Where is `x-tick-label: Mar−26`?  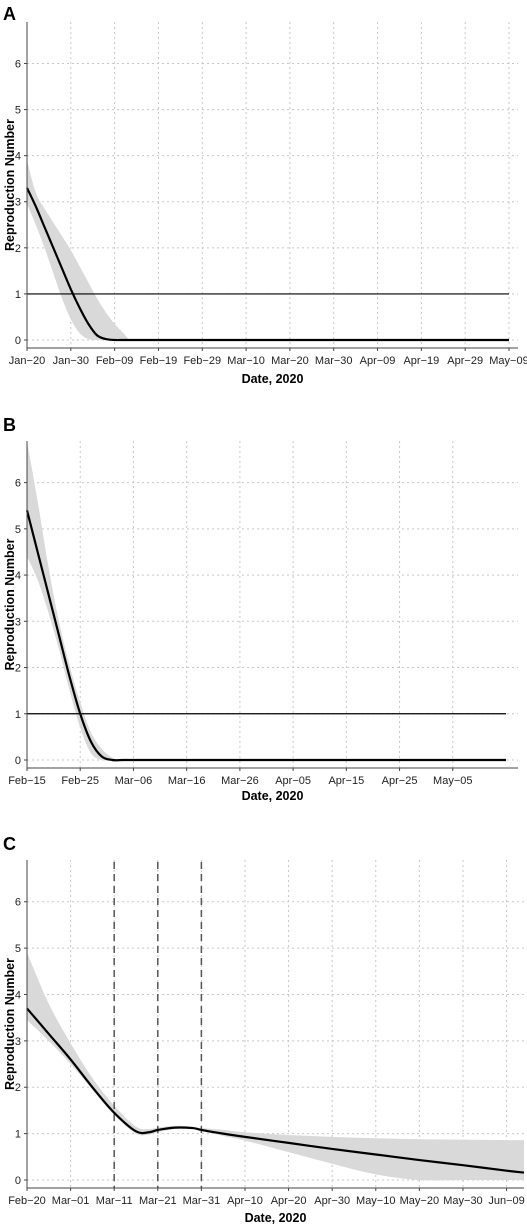 x-tick-label: Mar−26 is located at coordinates (240, 781).